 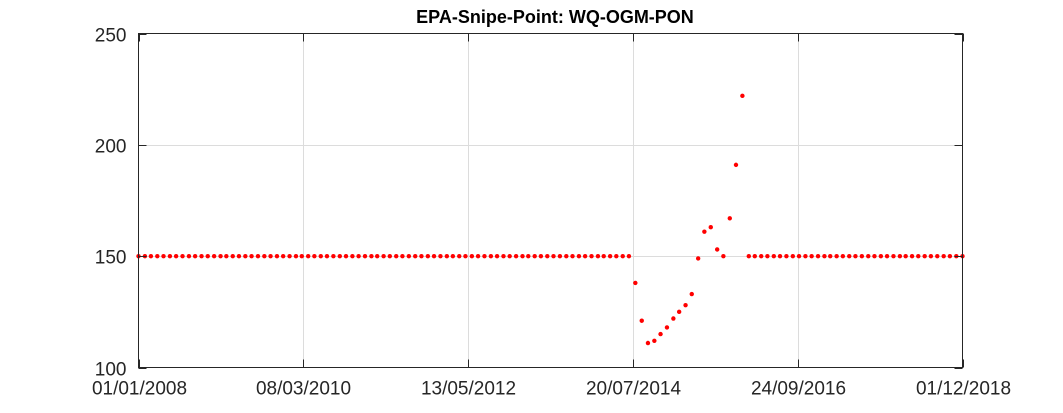 What do you see at coordinates (555, 17) in the screenshot?
I see `chart-title: EPA-Snipe-Point: WQ-OGM-PON` at bounding box center [555, 17].